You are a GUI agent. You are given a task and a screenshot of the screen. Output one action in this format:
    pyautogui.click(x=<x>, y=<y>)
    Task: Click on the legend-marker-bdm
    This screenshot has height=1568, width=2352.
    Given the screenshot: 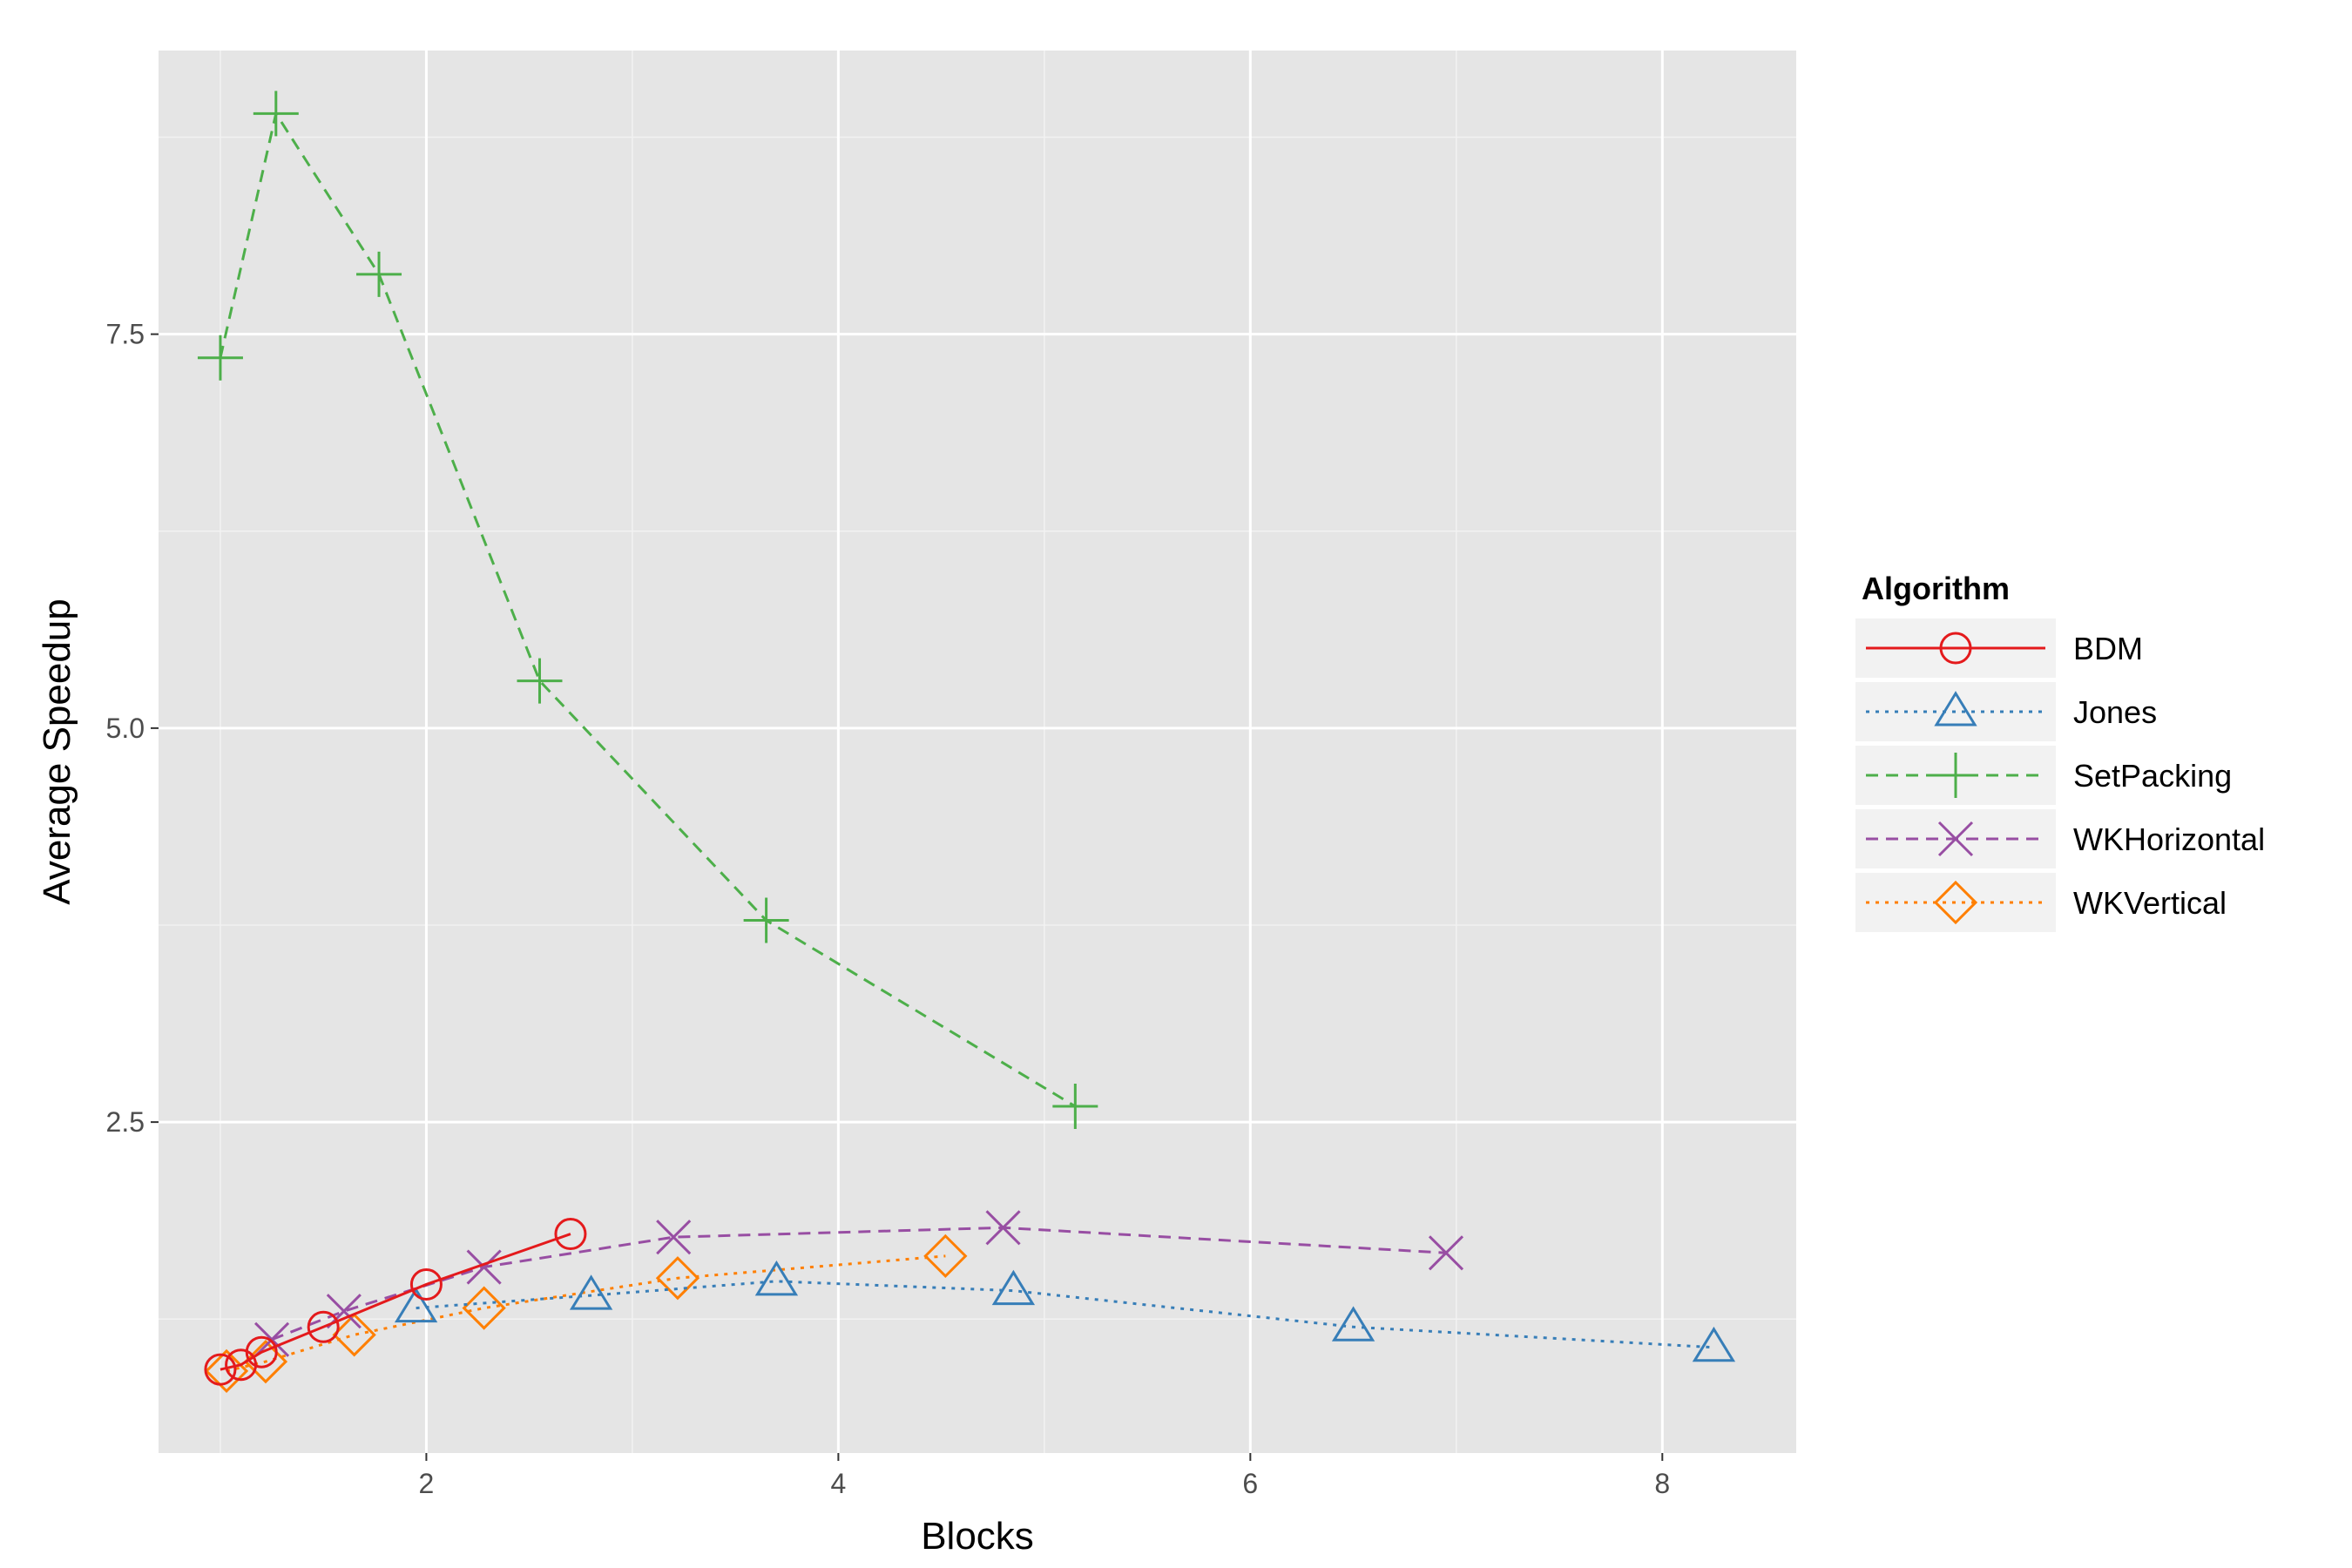 What is the action you would take?
    pyautogui.click(x=1955, y=648)
    